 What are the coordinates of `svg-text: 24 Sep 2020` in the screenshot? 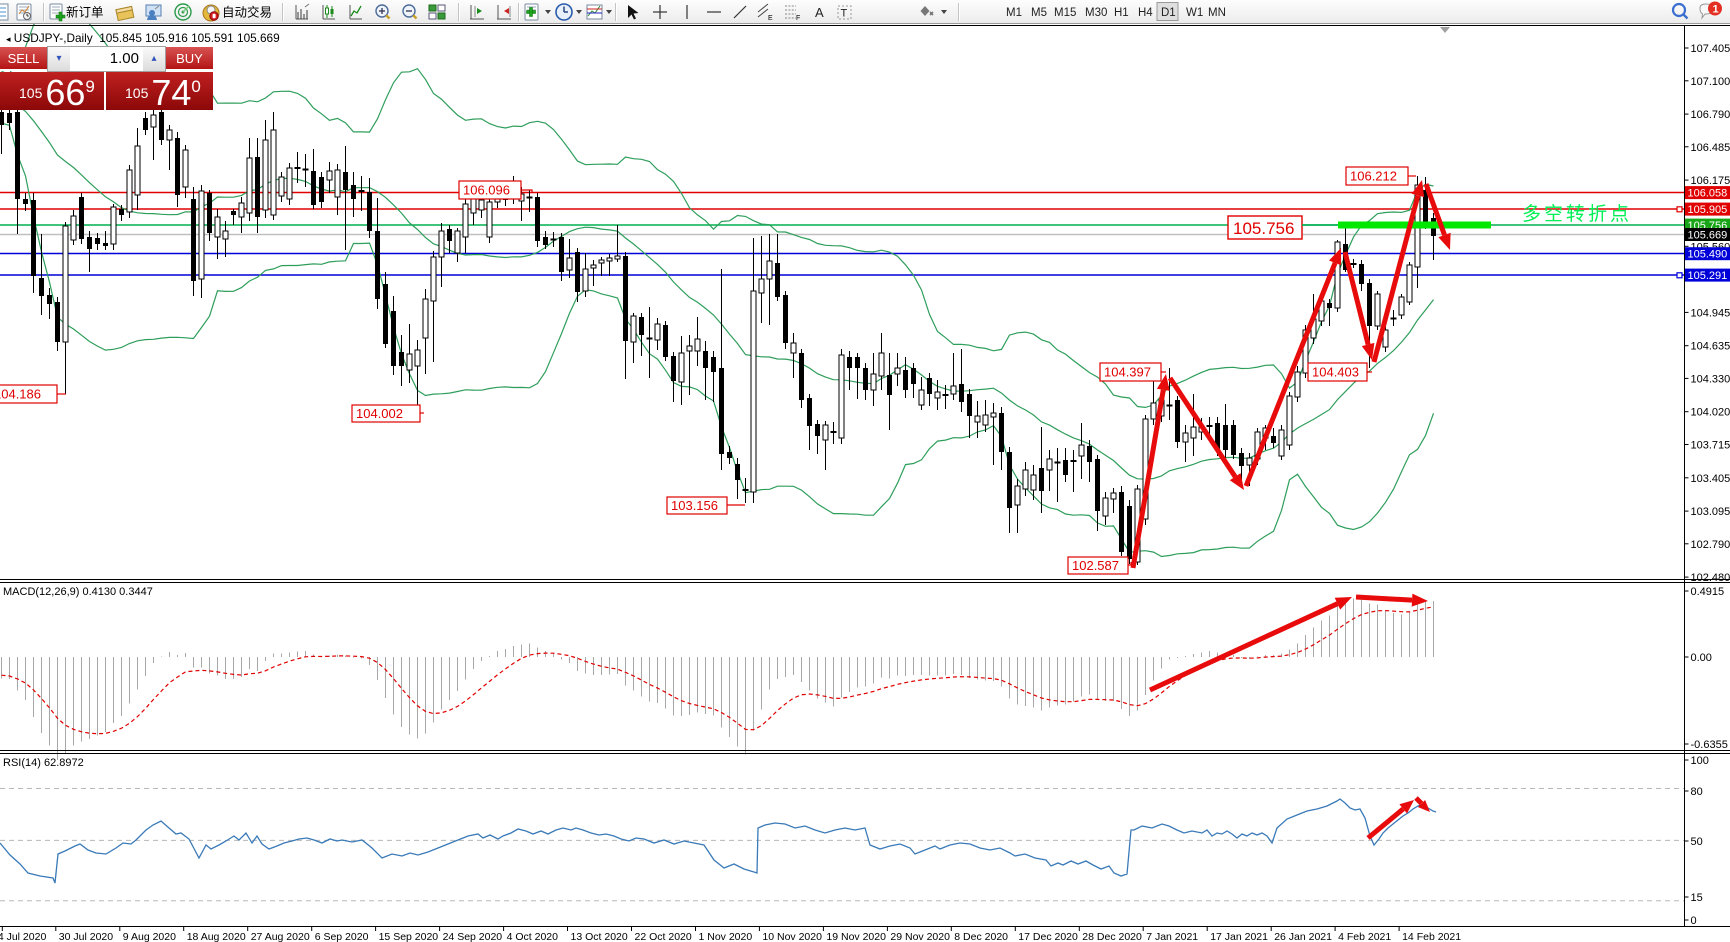 It's located at (473, 936).